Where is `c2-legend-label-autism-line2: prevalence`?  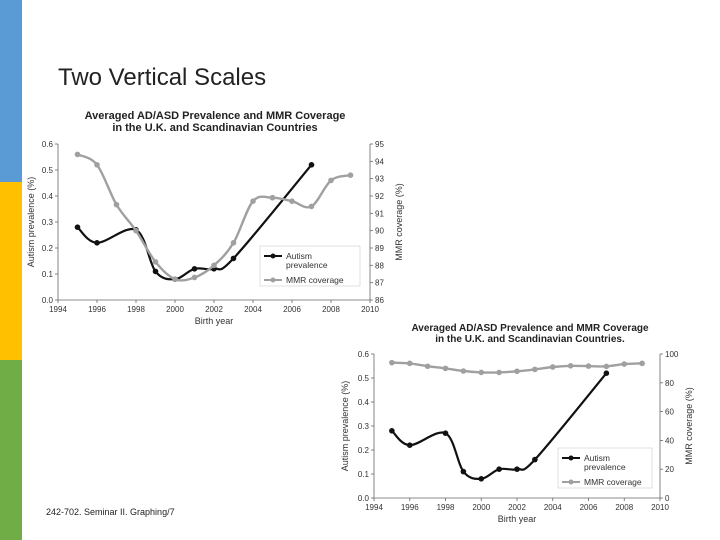 c2-legend-label-autism-line2: prevalence is located at coordinates (605, 467).